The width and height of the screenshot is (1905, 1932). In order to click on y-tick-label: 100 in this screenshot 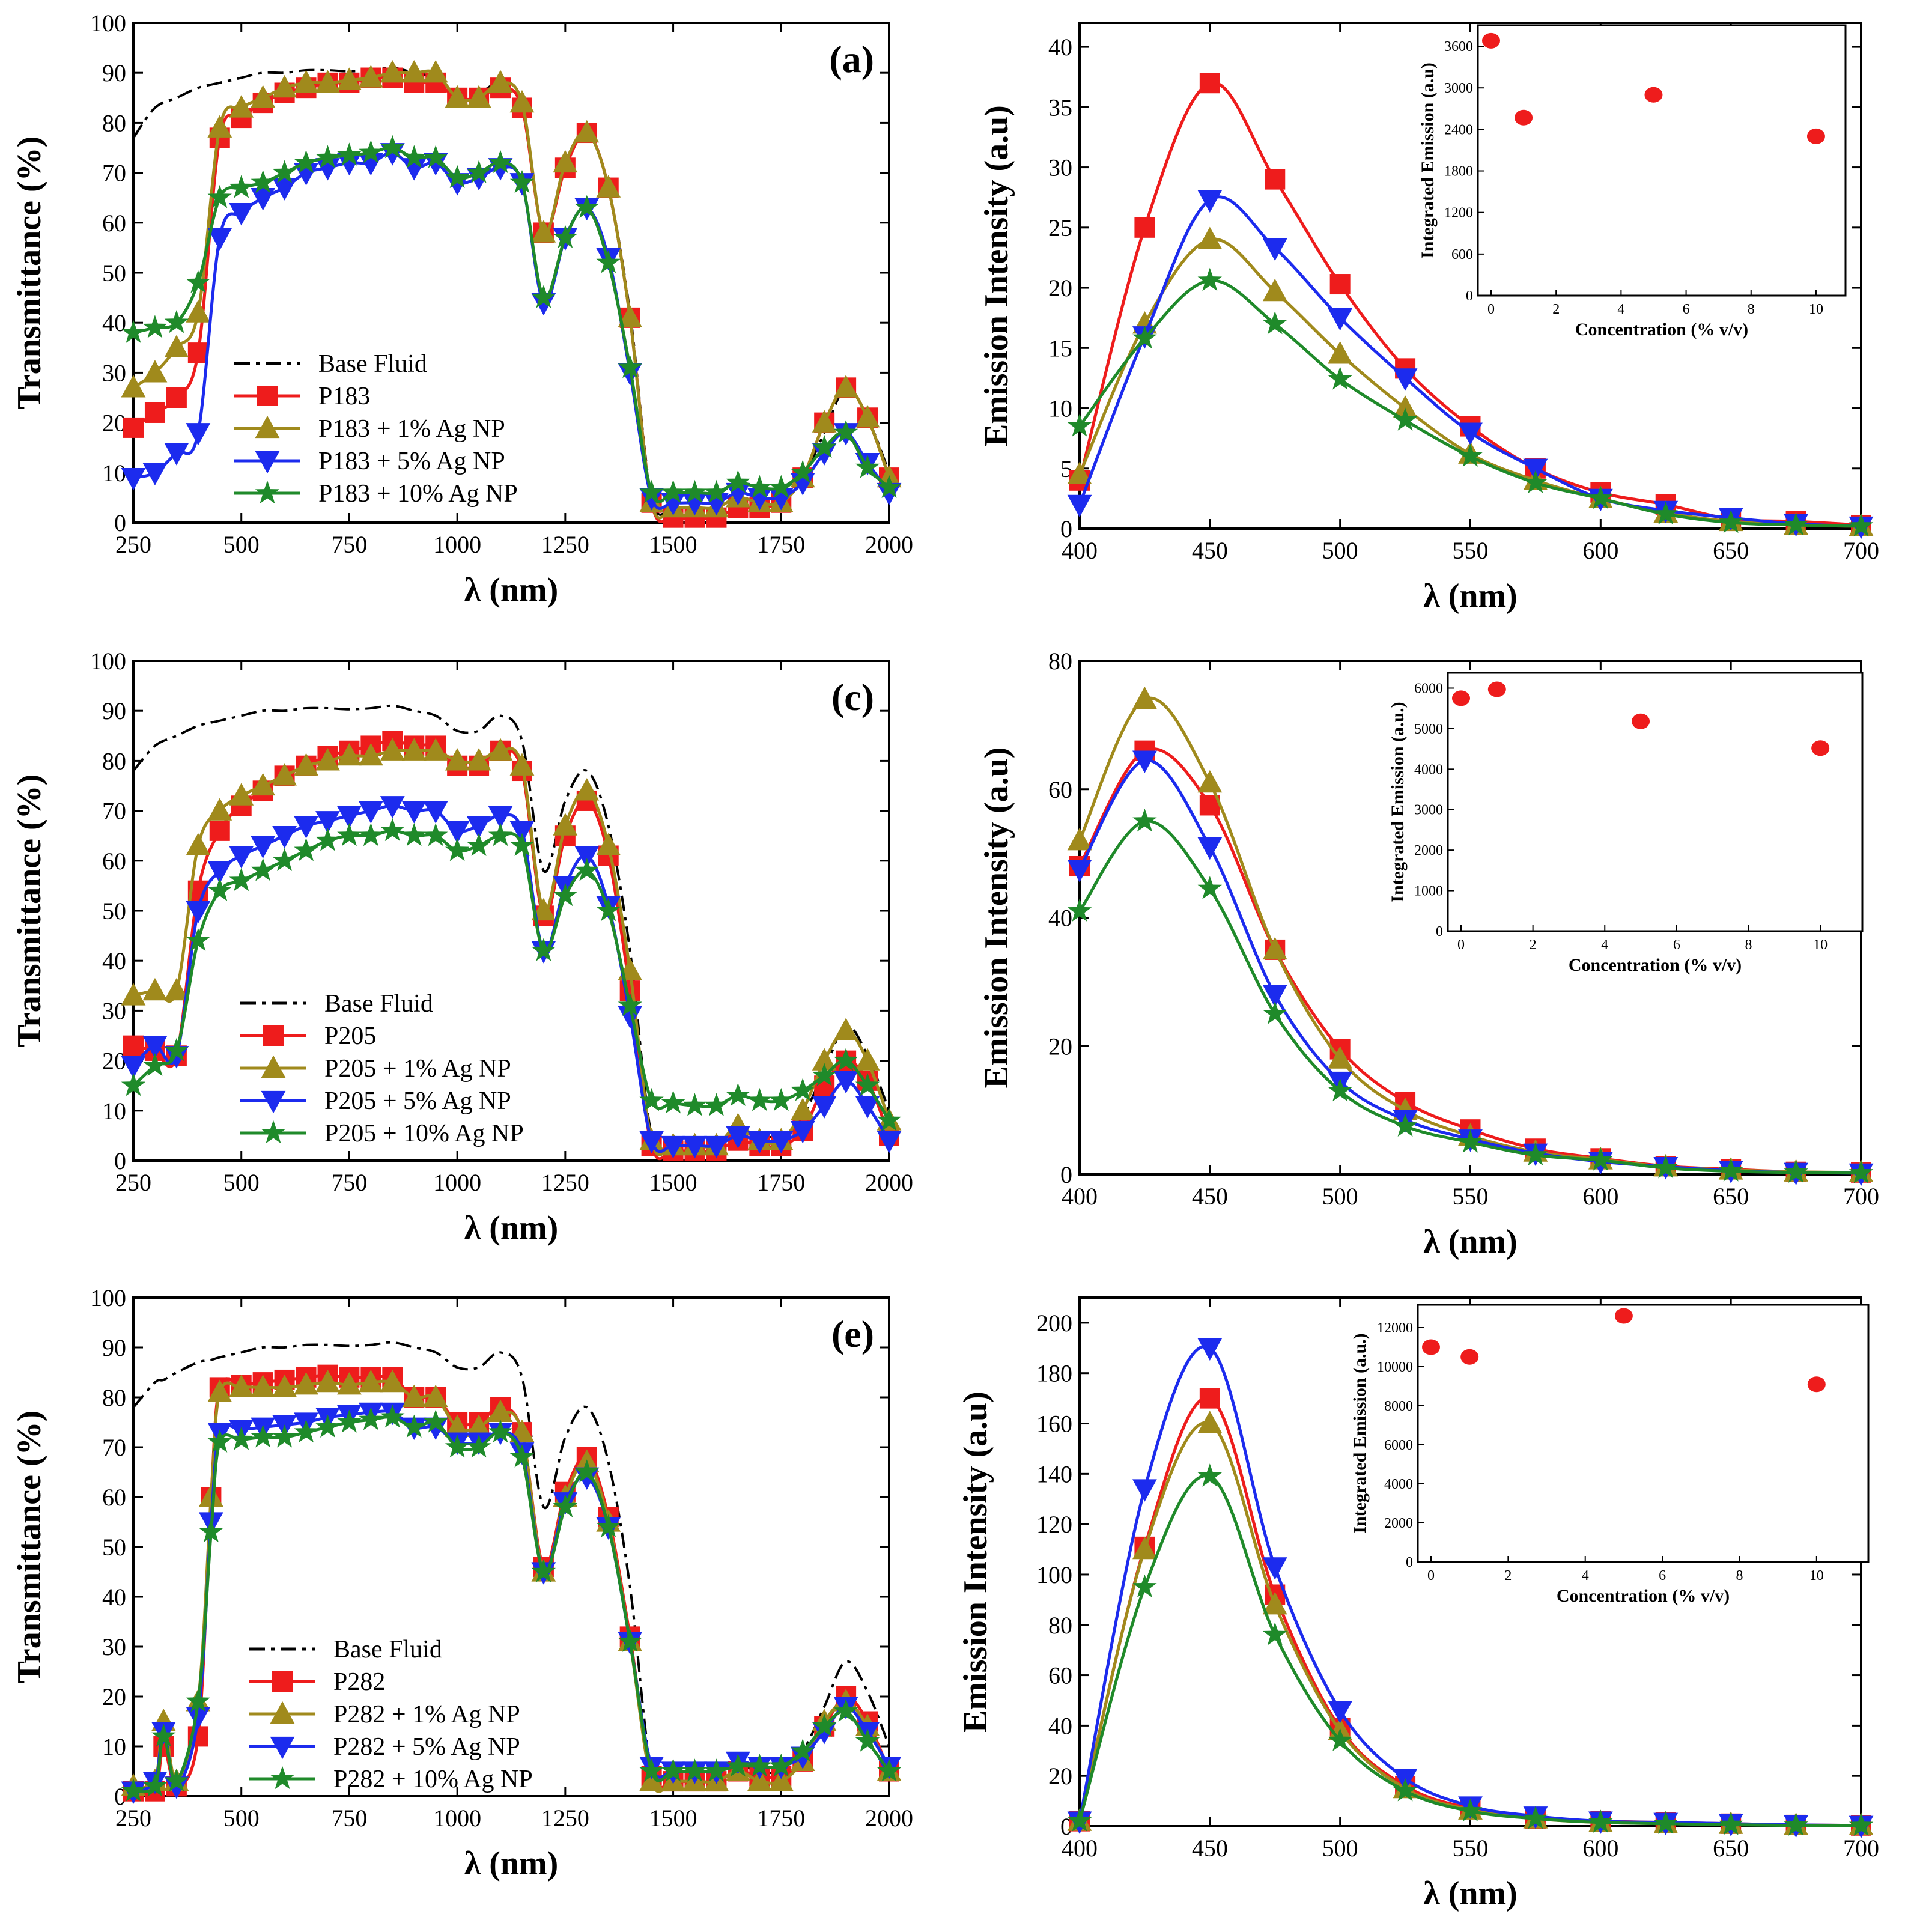, I will do `click(1054, 1574)`.